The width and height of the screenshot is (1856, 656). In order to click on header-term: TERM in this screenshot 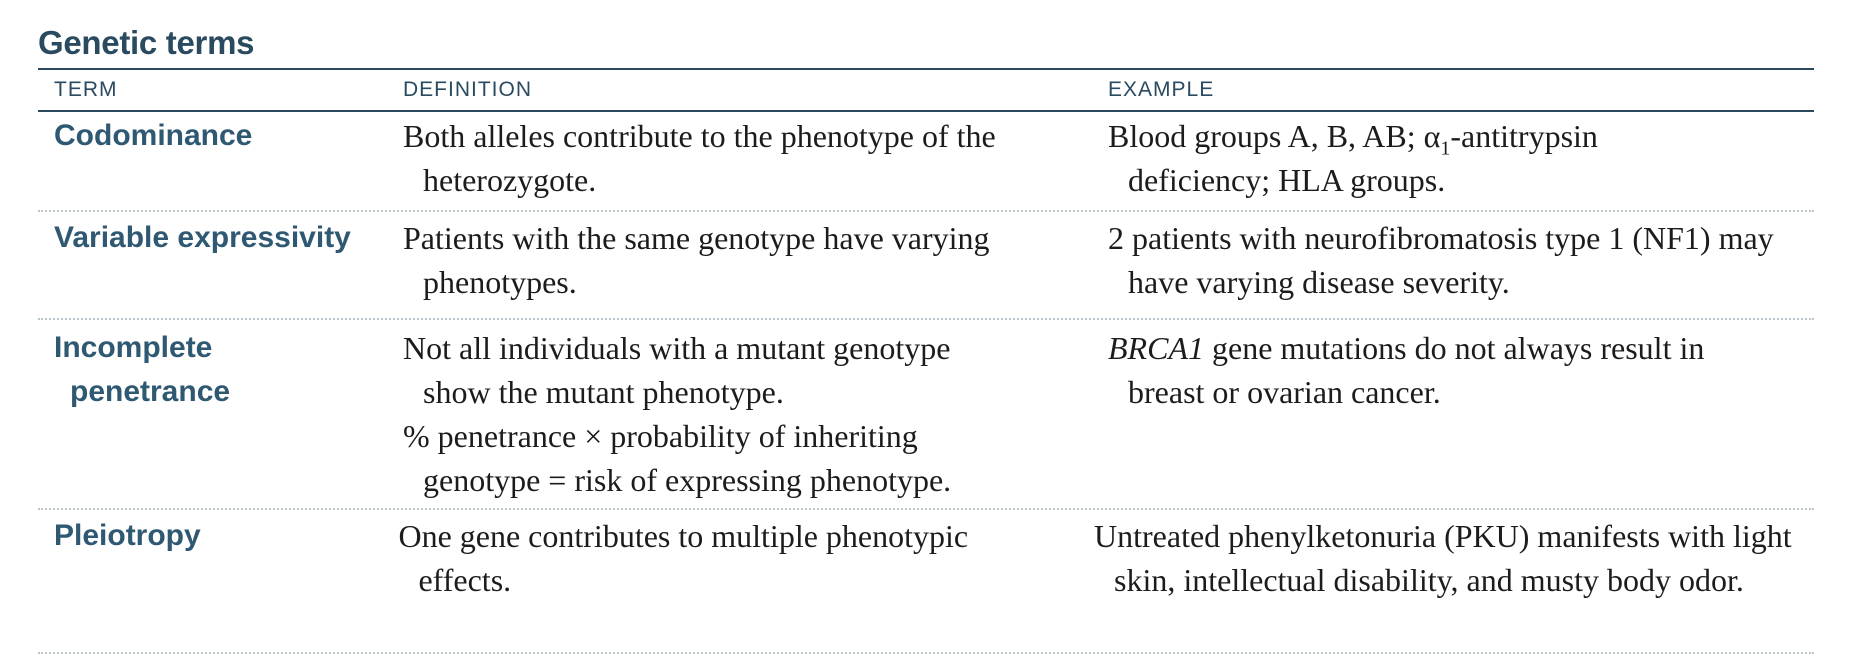, I will do `click(86, 89)`.